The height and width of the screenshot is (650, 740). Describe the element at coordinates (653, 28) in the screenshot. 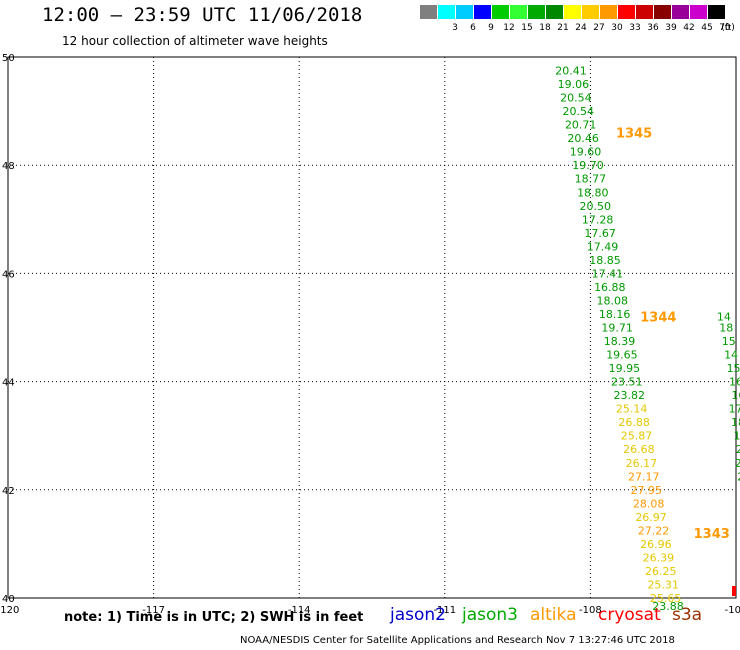

I see `color-scale-label: 36` at that location.